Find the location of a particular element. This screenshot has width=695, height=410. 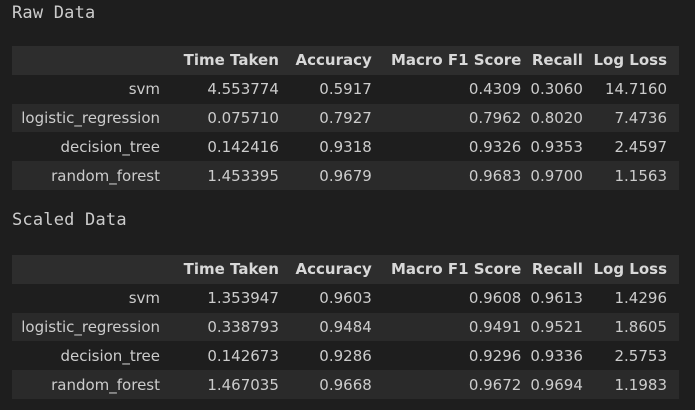

cell-macro-f1: 0.9326 is located at coordinates (495, 146).